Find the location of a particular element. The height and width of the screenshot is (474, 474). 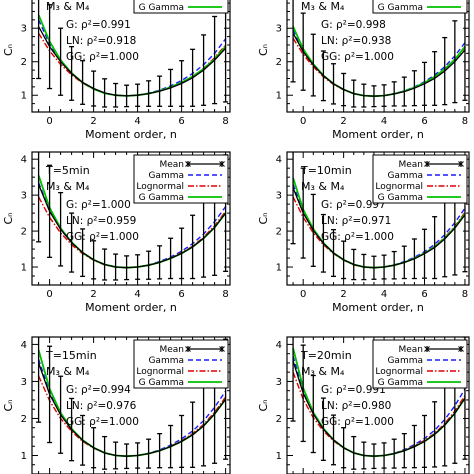

fit-stat-label: LN: ρ²=0.976 is located at coordinates (101, 406).